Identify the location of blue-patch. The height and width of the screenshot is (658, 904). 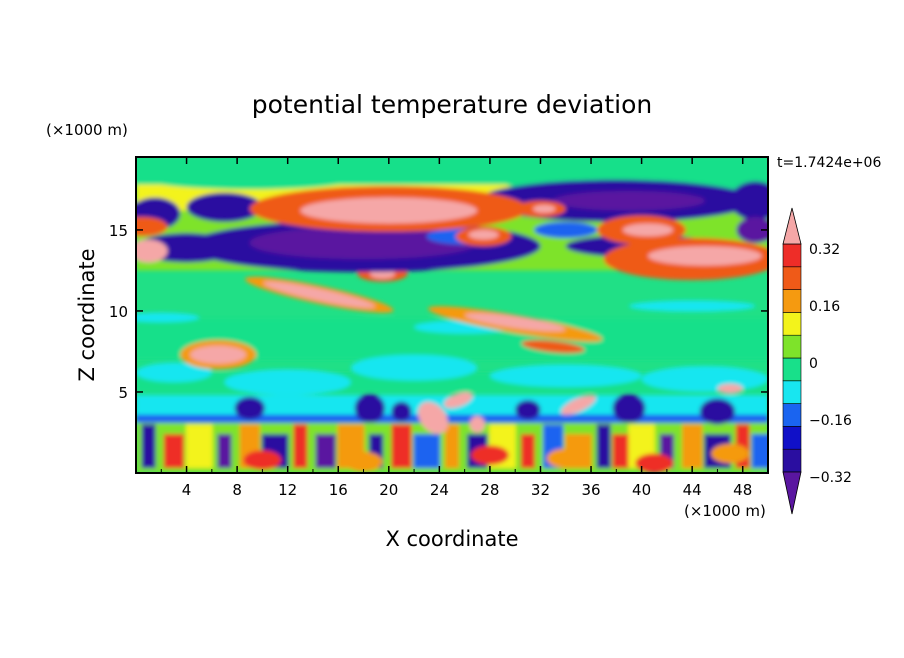
(566, 230).